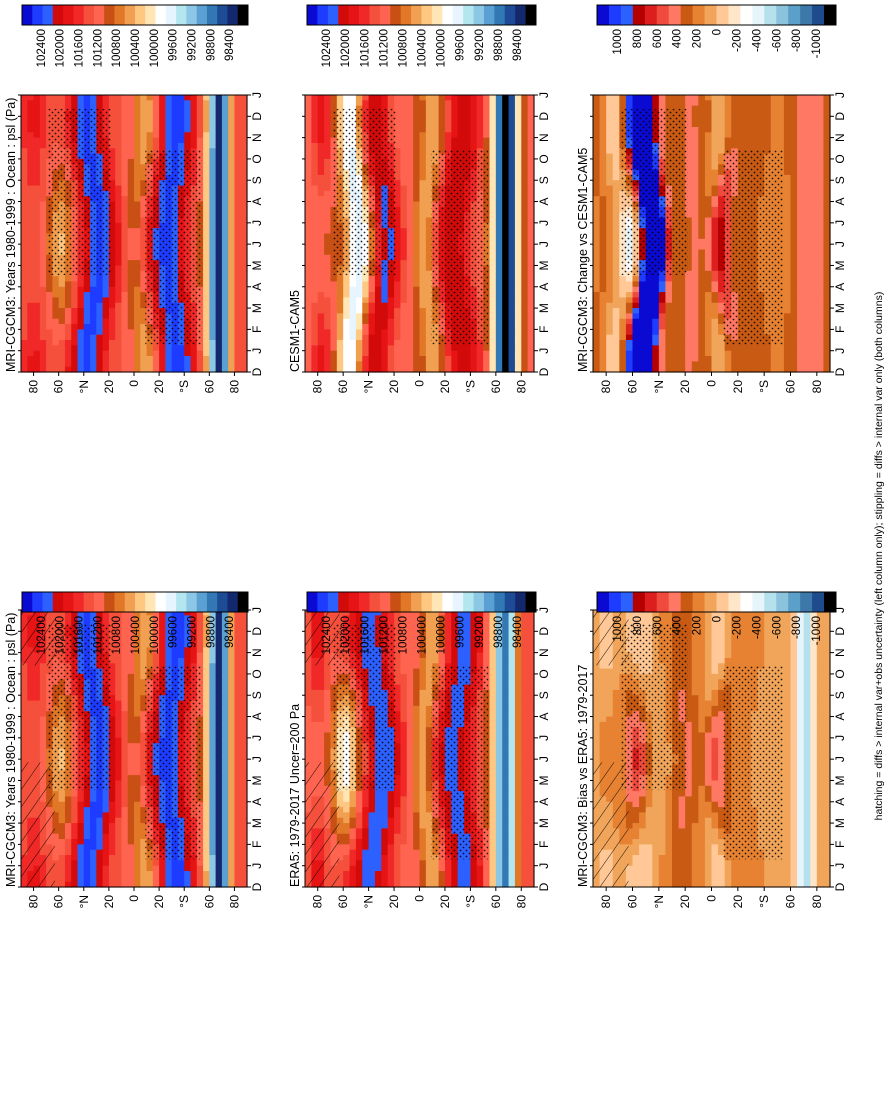 The image size is (887, 1112). What do you see at coordinates (295, 795) in the screenshot?
I see `chart-title: ERA5: 1979-2017 Uncer=200 Pa` at bounding box center [295, 795].